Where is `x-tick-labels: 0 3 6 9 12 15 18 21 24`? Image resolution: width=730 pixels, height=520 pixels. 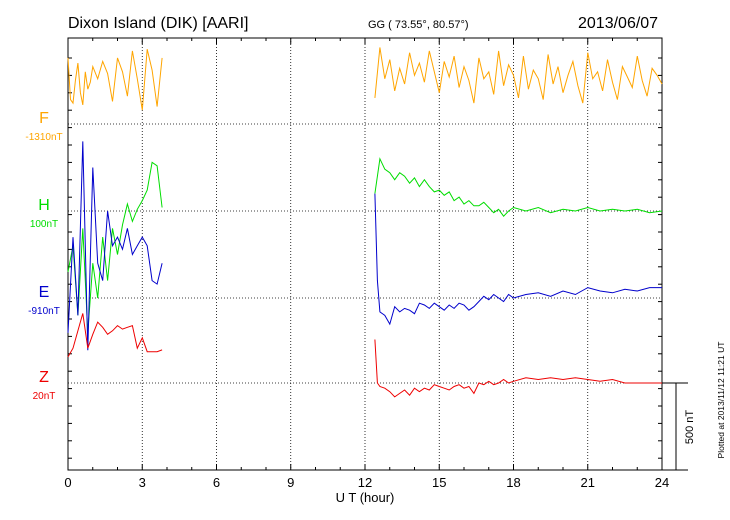 x-tick-labels: 0 3 6 9 12 15 18 21 24 is located at coordinates (366, 482).